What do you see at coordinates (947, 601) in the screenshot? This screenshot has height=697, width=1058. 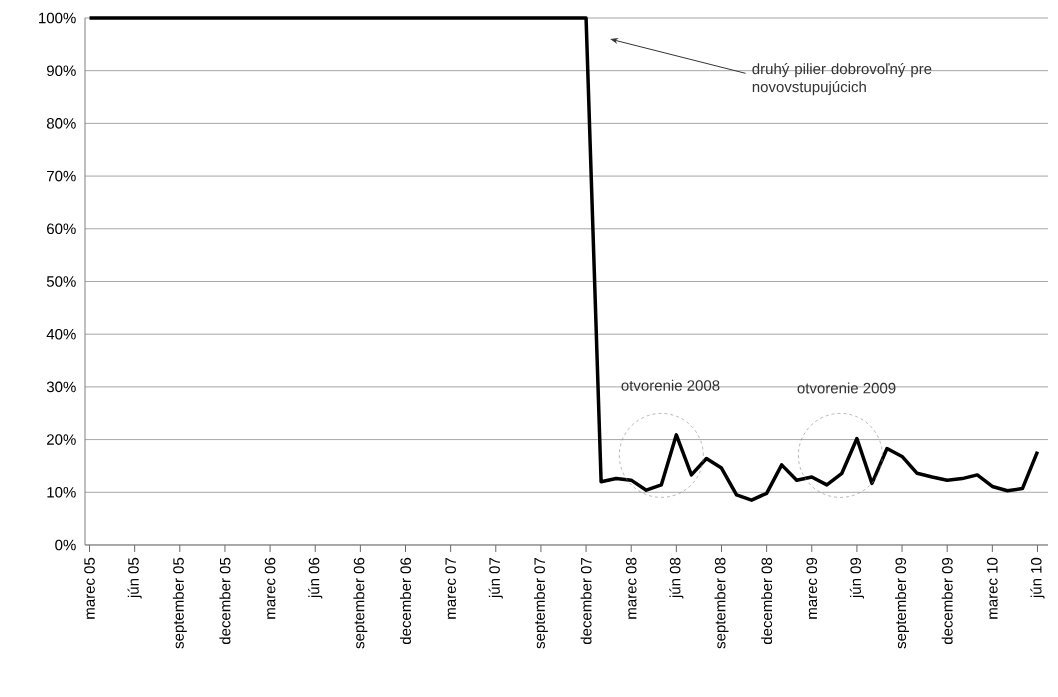 I see `x-tick-label: december 09` at bounding box center [947, 601].